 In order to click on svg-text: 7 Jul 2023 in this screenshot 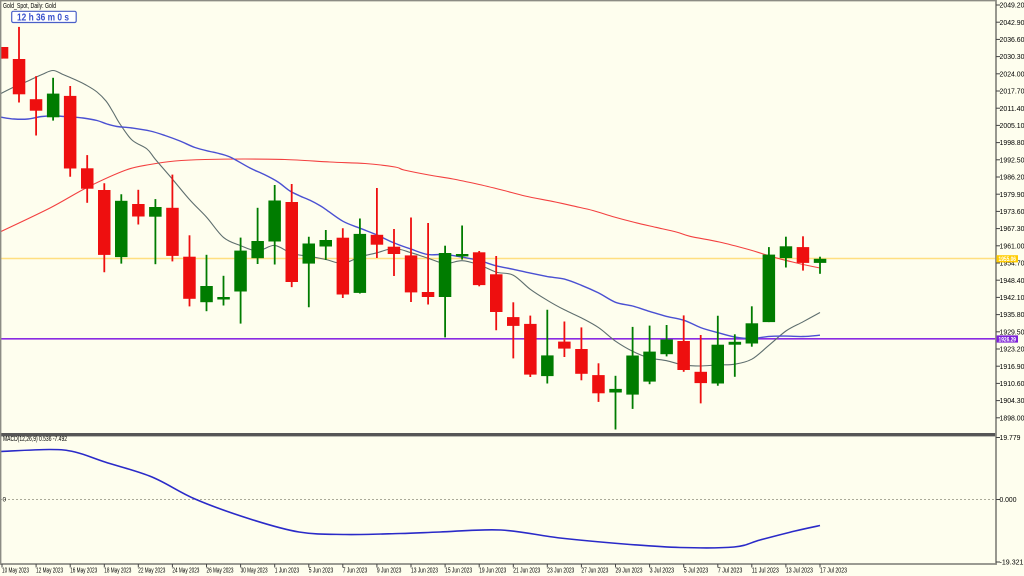, I will do `click(730, 571)`.